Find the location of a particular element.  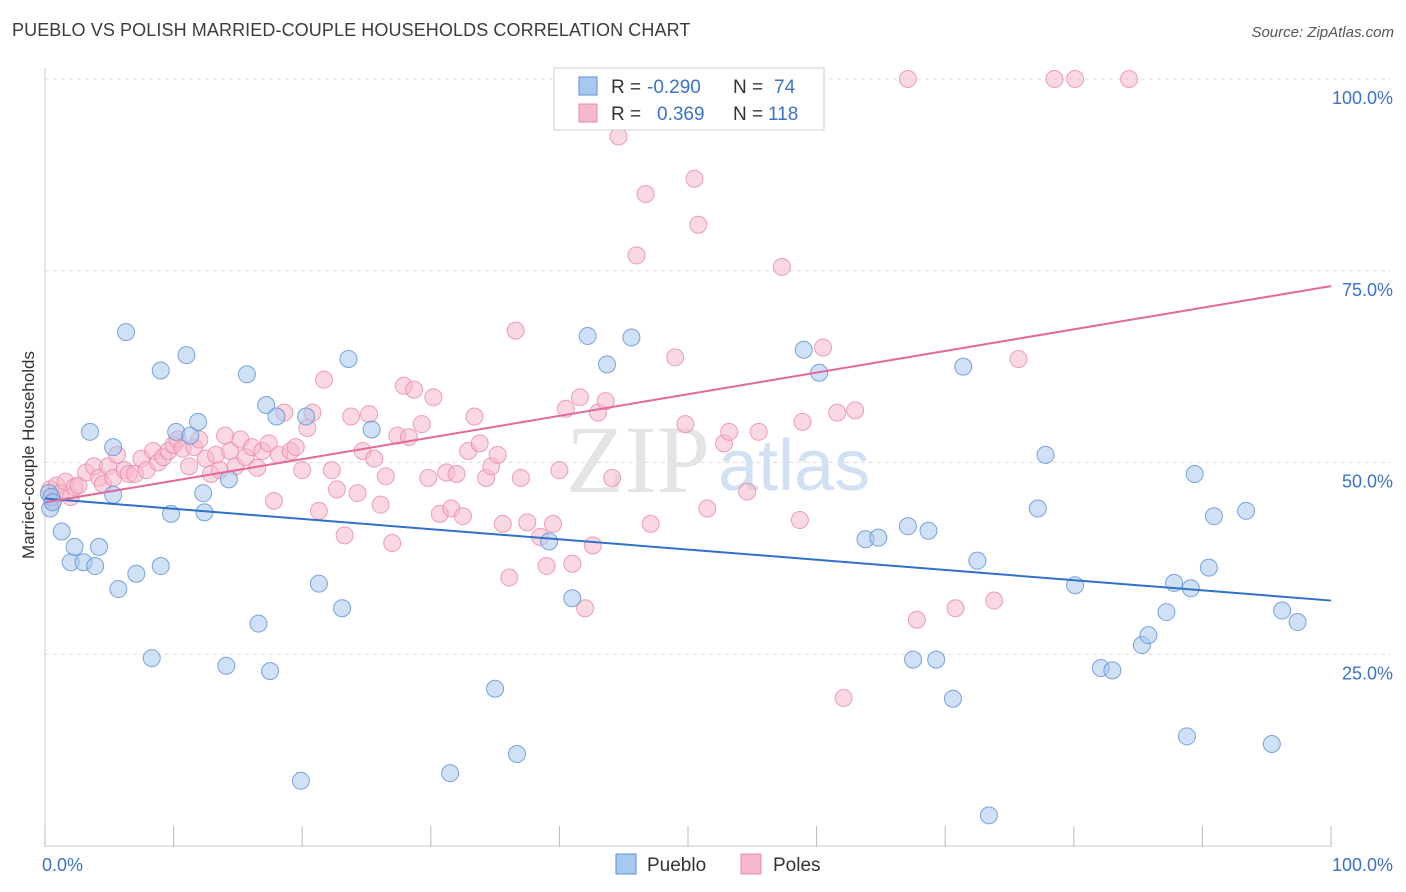

bottom-legend-label-pueblo: Pueblo is located at coordinates (676, 865).